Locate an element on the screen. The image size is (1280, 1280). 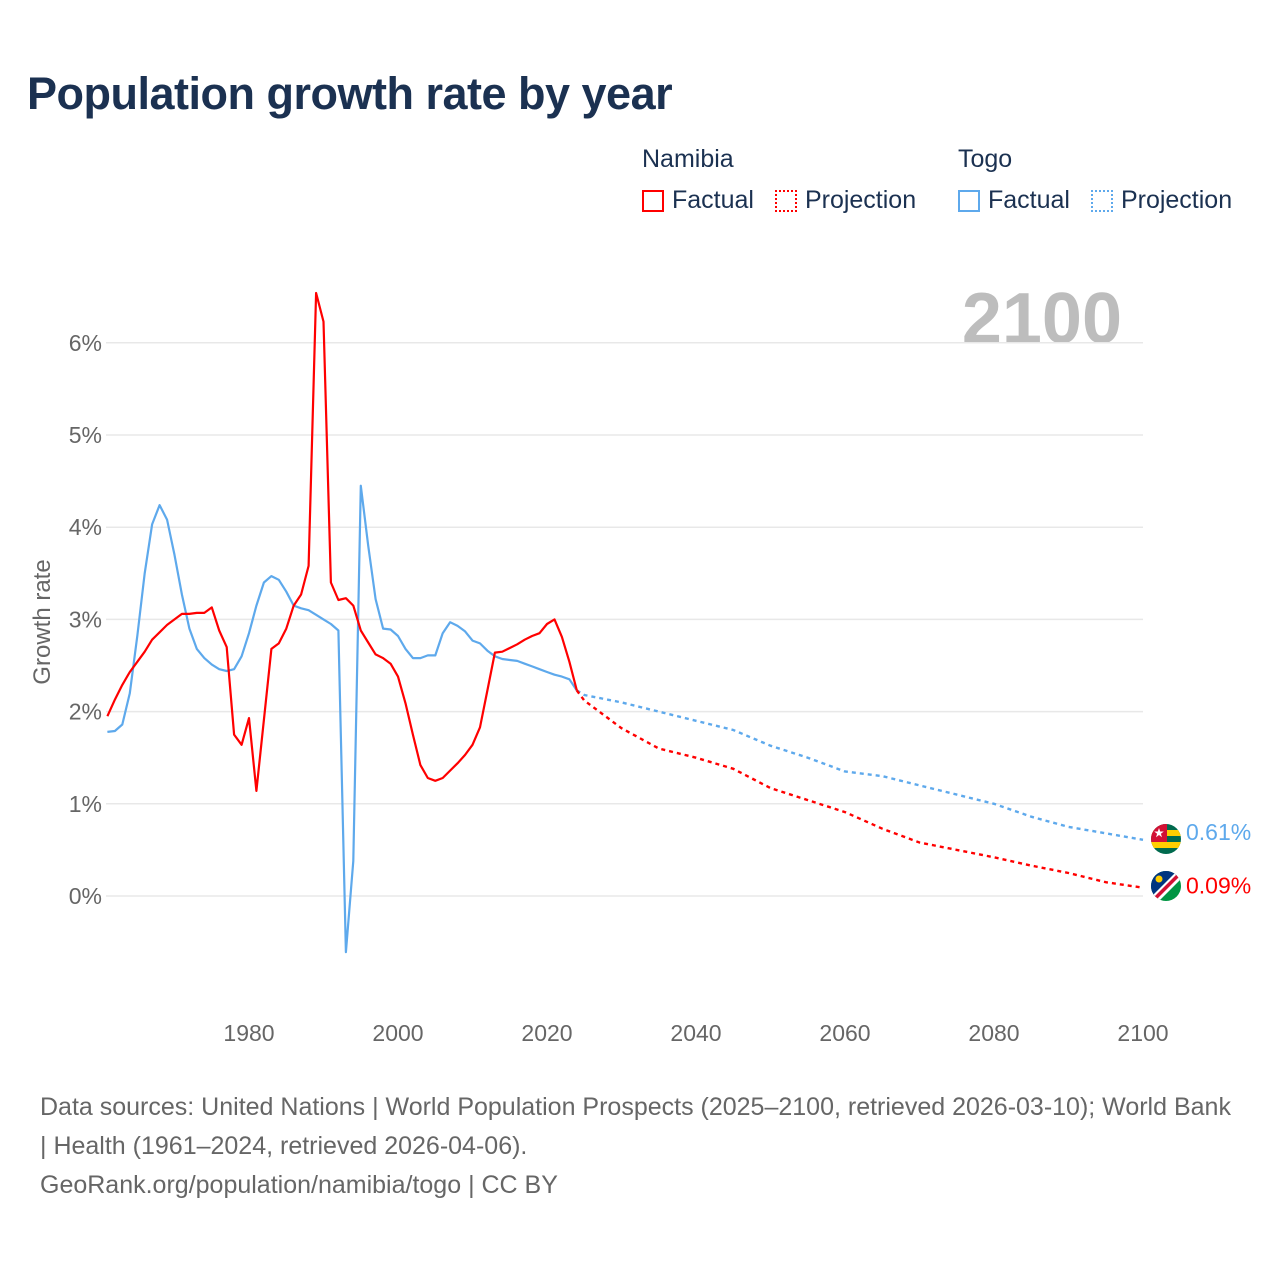
namibia-factual-line is located at coordinates (342, 542).